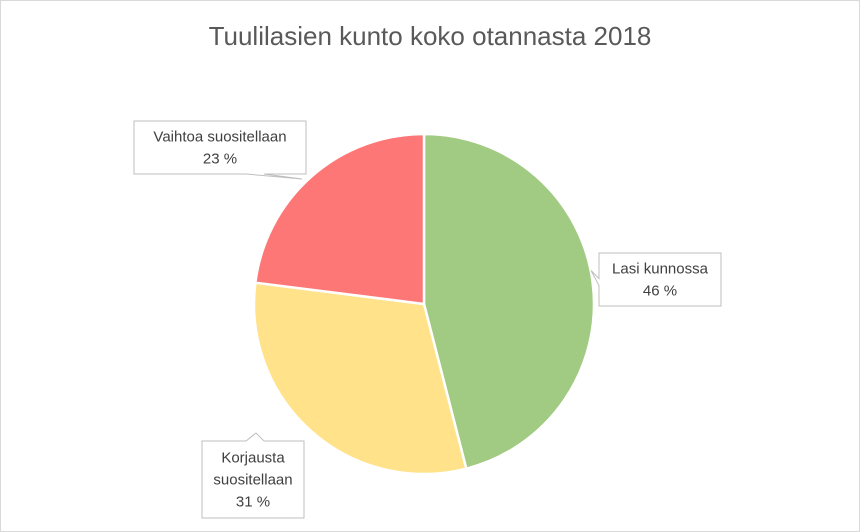 The height and width of the screenshot is (532, 860). I want to click on data-label-category: suositellaan, so click(252, 480).